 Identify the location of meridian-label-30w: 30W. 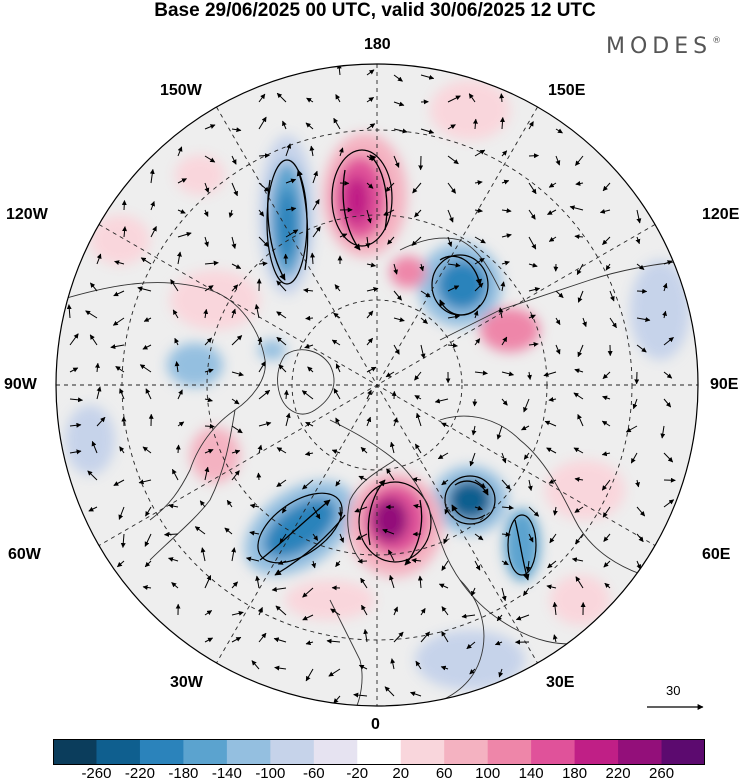
(186, 682).